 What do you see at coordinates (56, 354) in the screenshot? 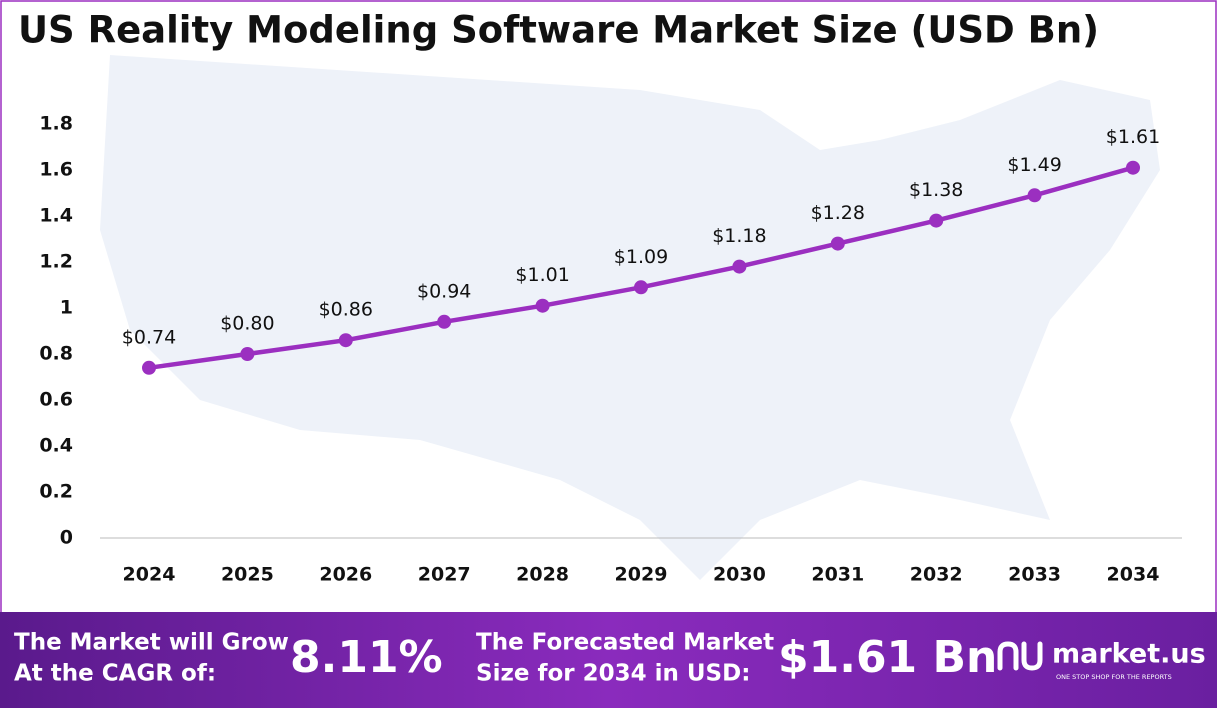
I see `y-tick-label: 0.8` at bounding box center [56, 354].